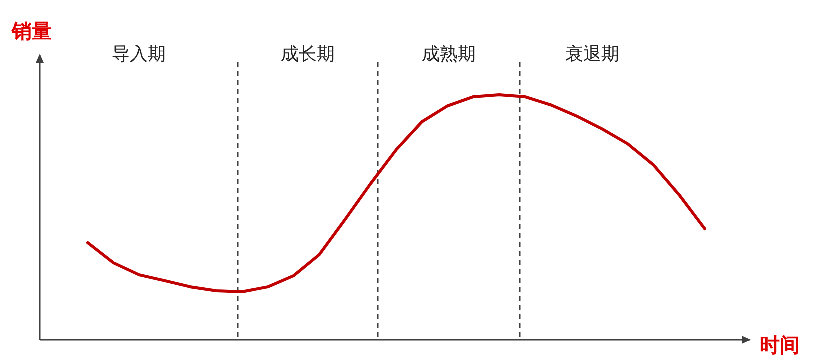  What do you see at coordinates (593, 54) in the screenshot?
I see `text: 衰退期` at bounding box center [593, 54].